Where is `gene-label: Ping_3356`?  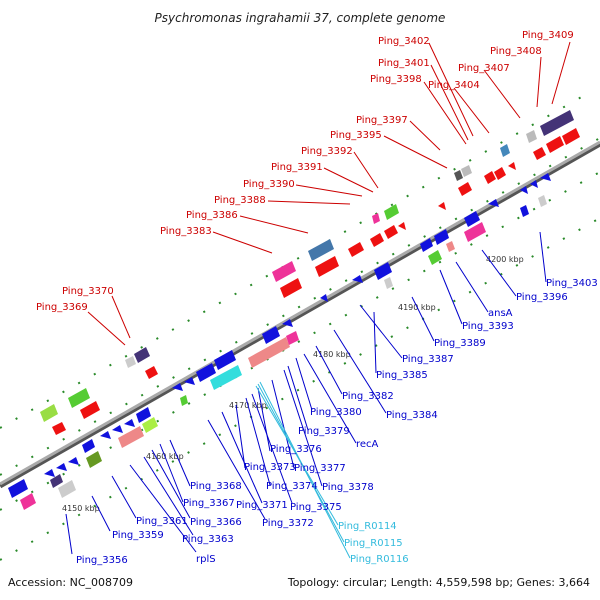 gene-label: Ping_3356 is located at coordinates (102, 560).